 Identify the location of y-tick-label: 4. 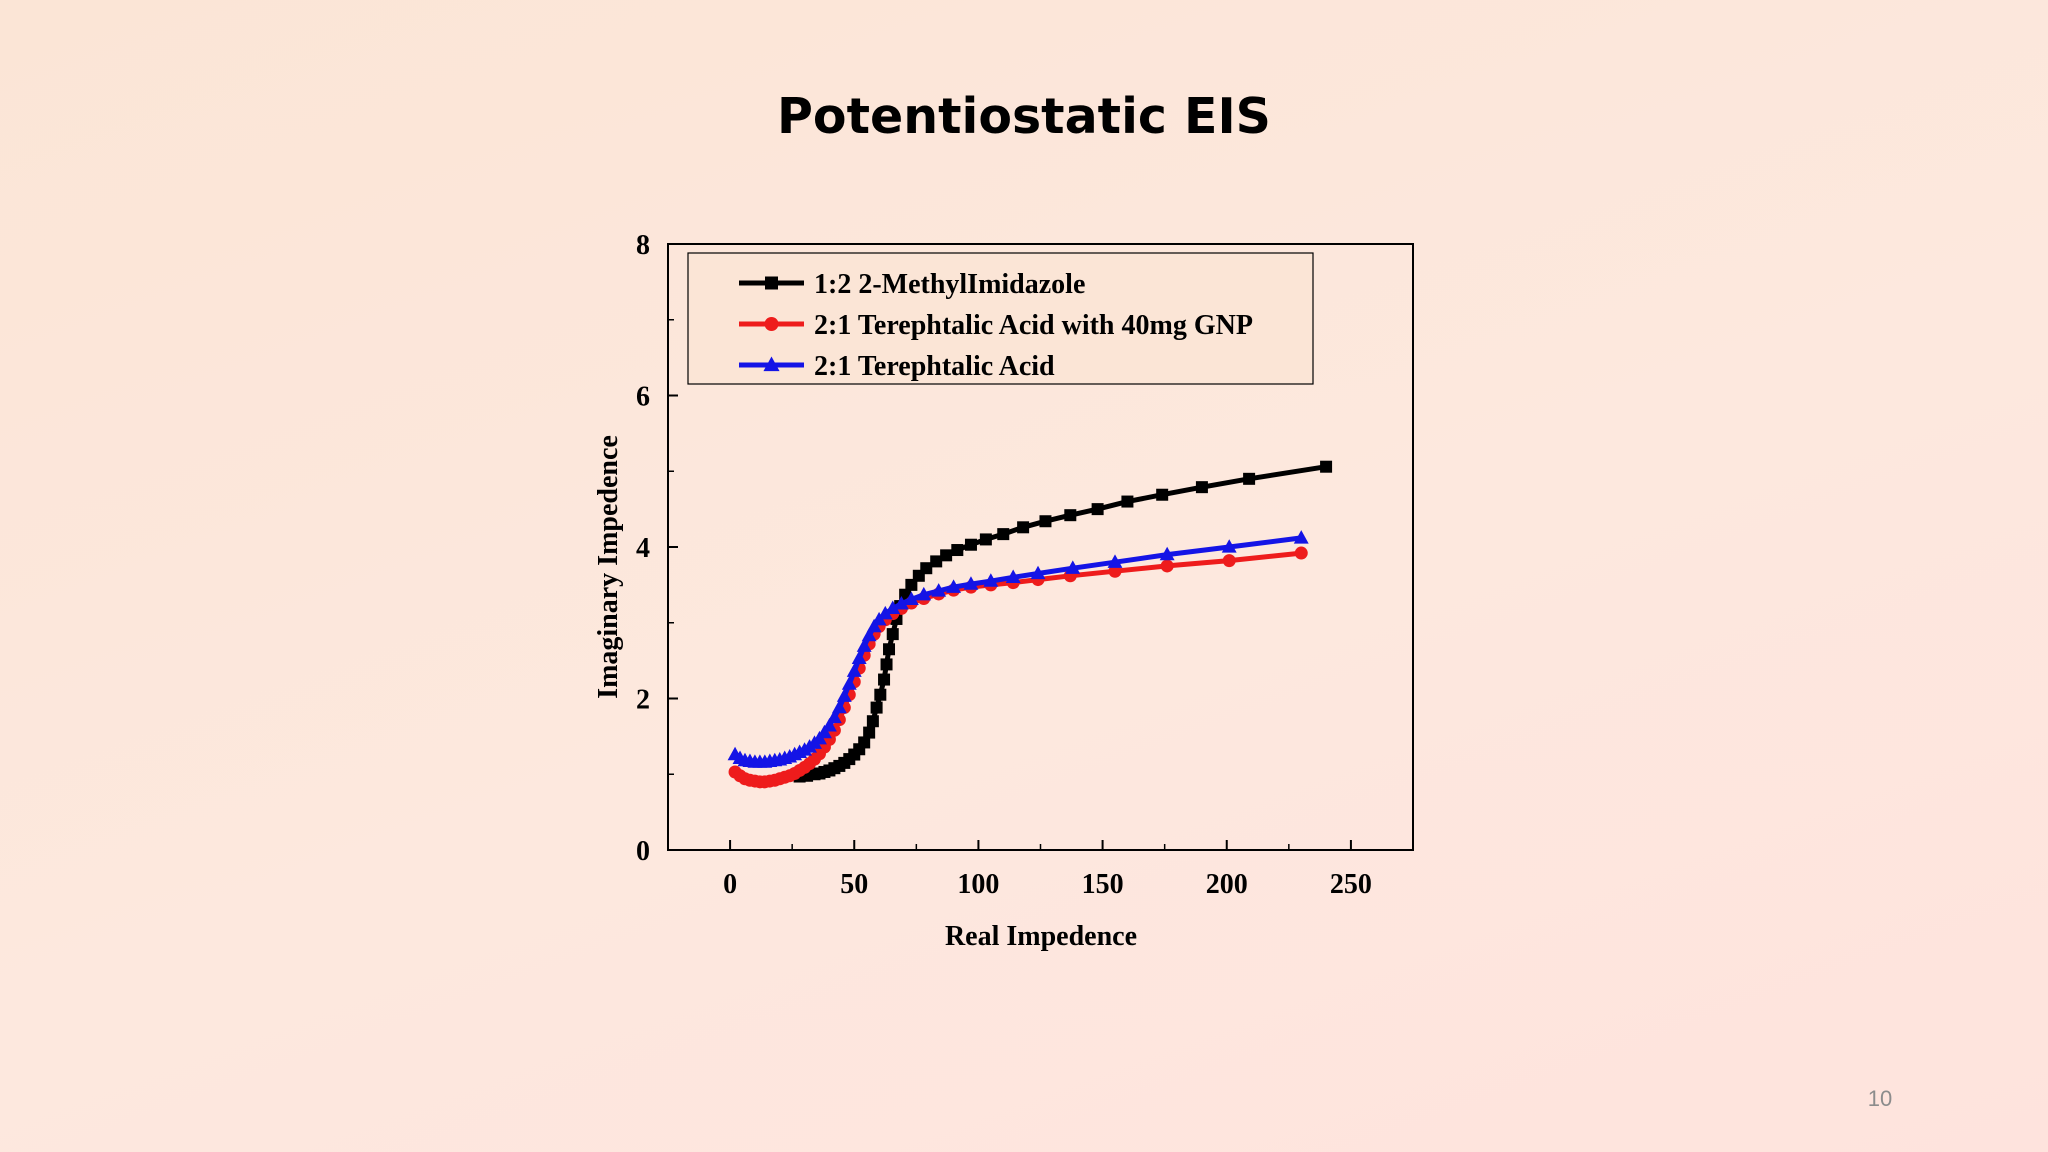
(643, 548).